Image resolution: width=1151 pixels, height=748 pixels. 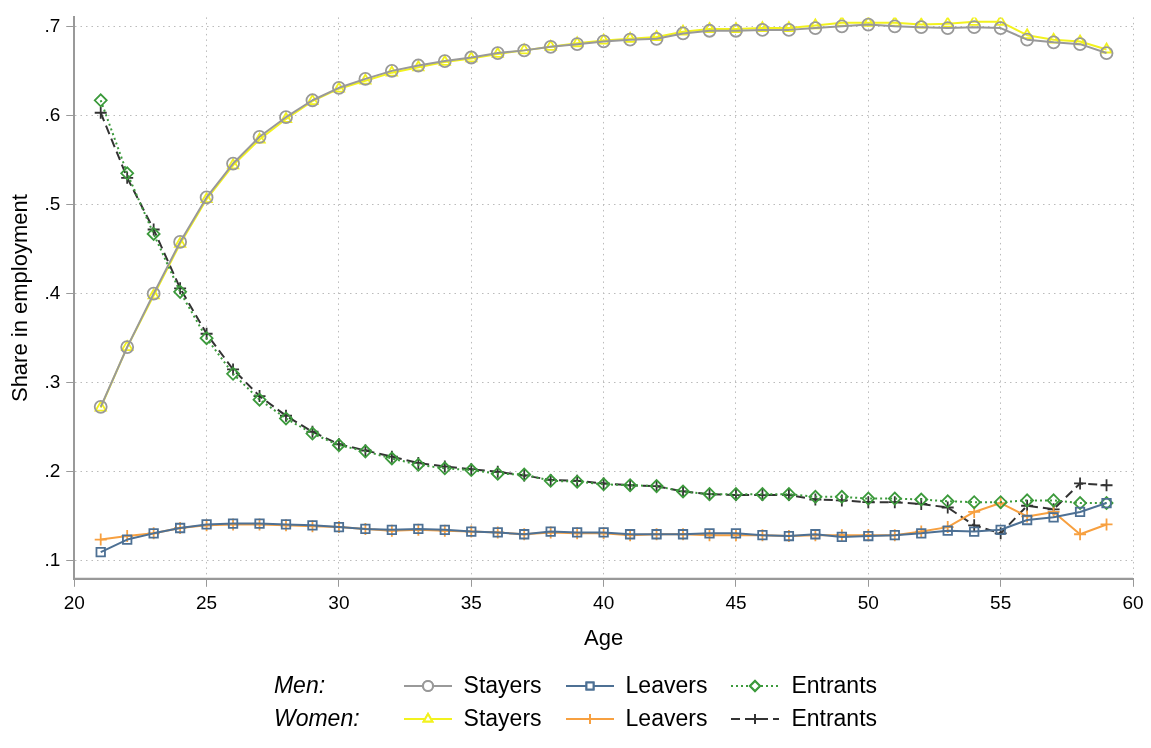 I want to click on x-tick-label: 40, so click(x=604, y=603).